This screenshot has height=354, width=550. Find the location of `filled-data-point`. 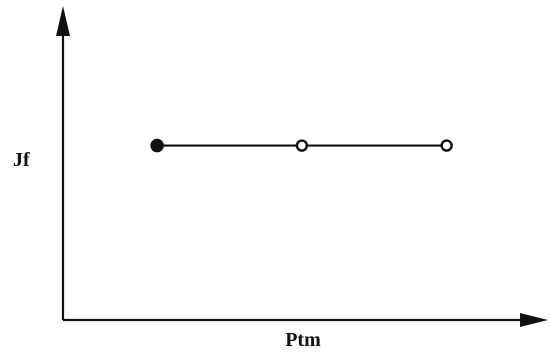

filled-data-point is located at coordinates (157, 145).